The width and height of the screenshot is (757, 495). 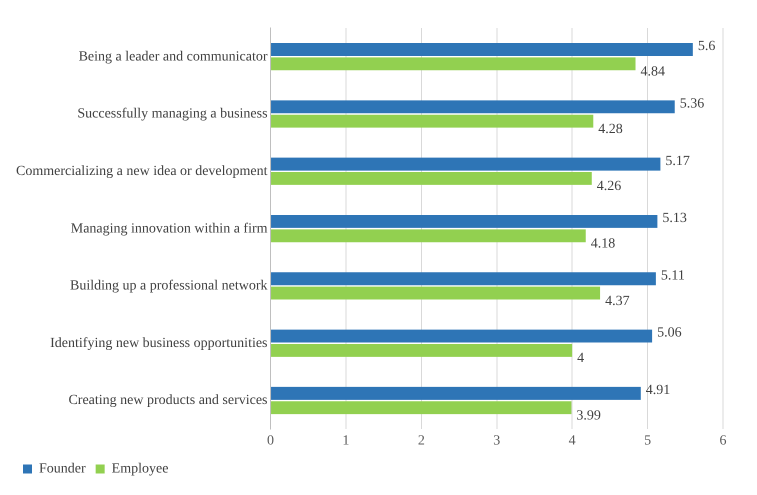 What do you see at coordinates (588, 416) in the screenshot?
I see `data-label: 3.99` at bounding box center [588, 416].